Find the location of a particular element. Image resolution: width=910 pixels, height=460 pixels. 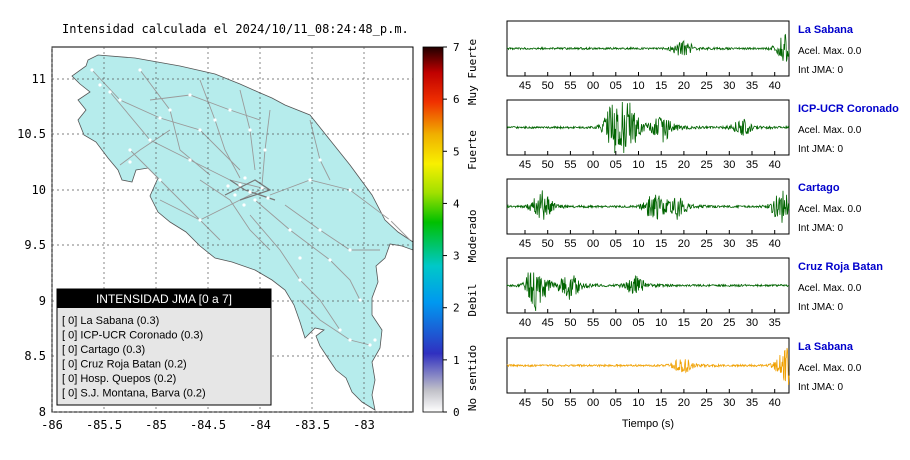

station-acel-max: Acel. Max. 0.0 is located at coordinates (830, 288).